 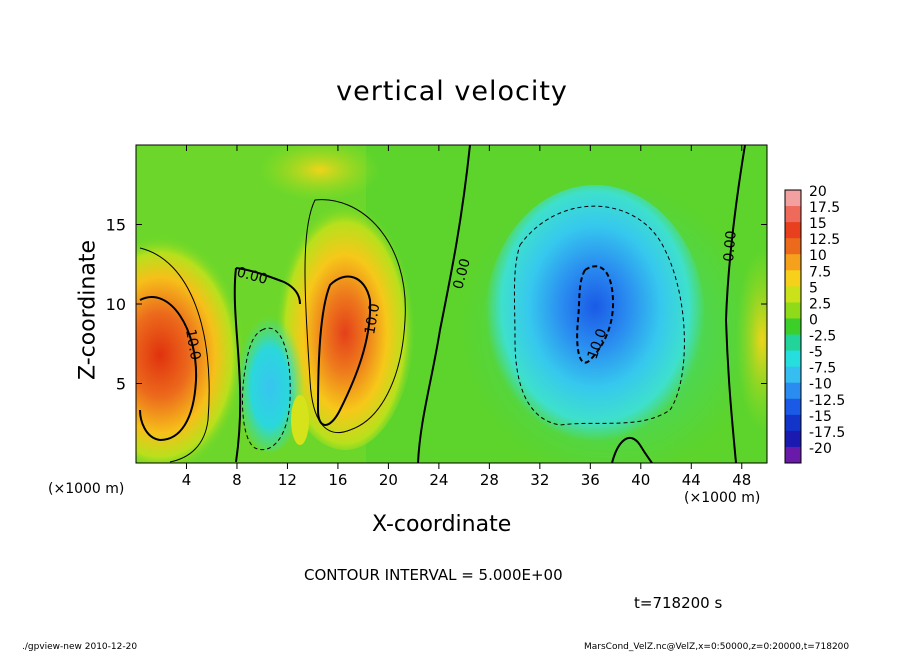 I want to click on field-small-yellow, so click(x=300, y=420).